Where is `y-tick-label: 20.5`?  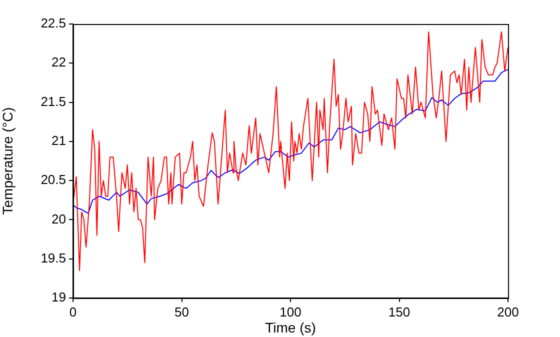 y-tick-label: 20.5 is located at coordinates (53, 180).